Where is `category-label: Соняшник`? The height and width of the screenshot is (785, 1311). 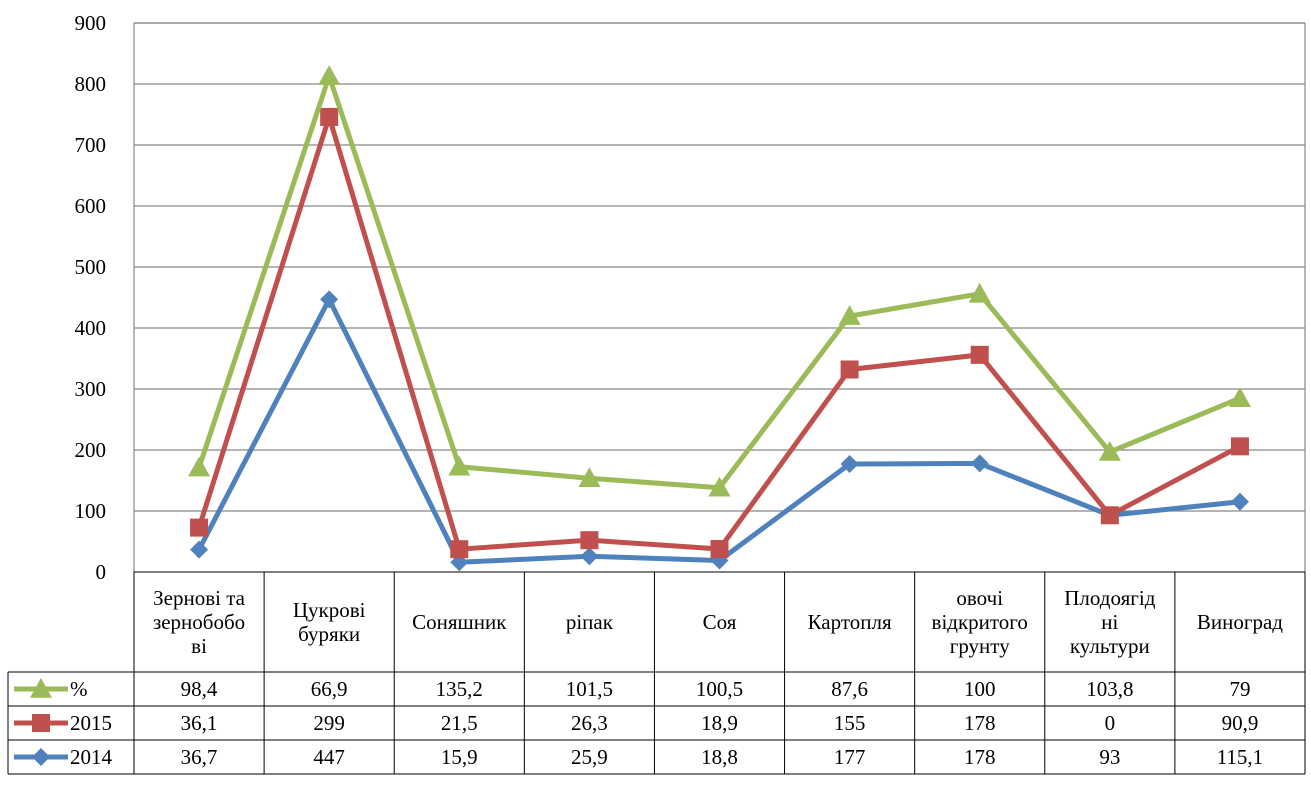 category-label: Соняшник is located at coordinates (459, 622).